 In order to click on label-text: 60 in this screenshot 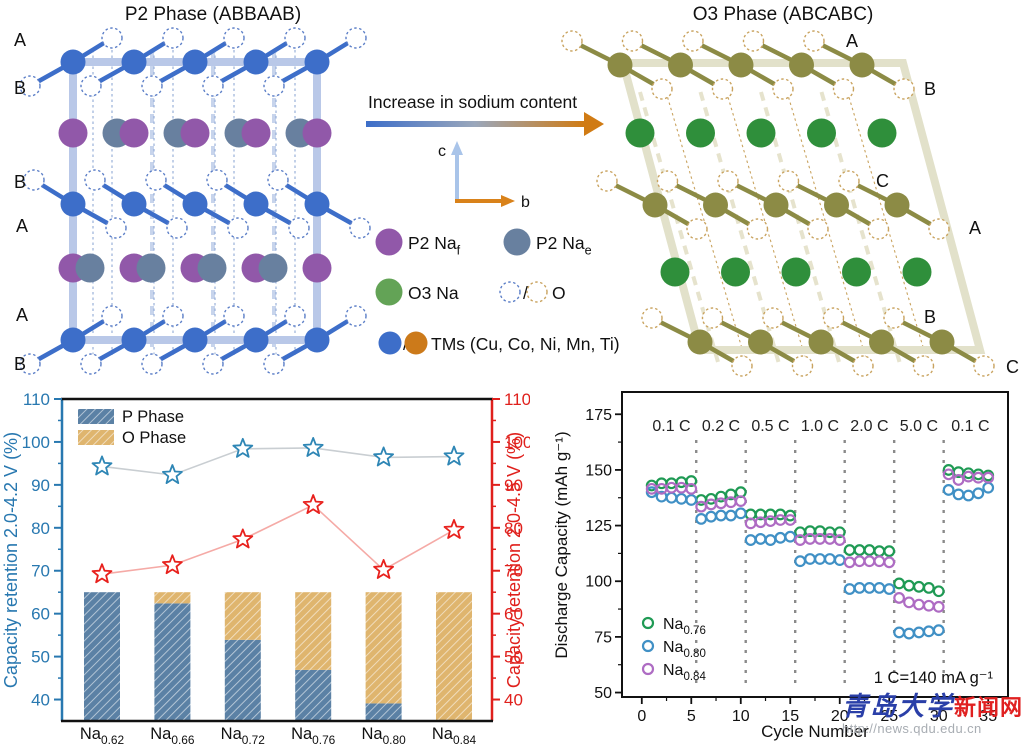, I will do `click(513, 614)`.